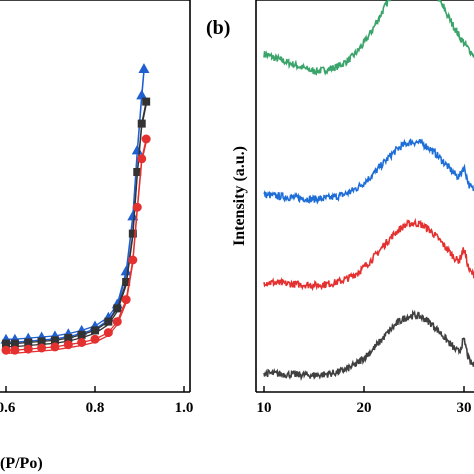  Describe the element at coordinates (184, 408) in the screenshot. I see `panel-a-tick-label: 1.0` at that location.